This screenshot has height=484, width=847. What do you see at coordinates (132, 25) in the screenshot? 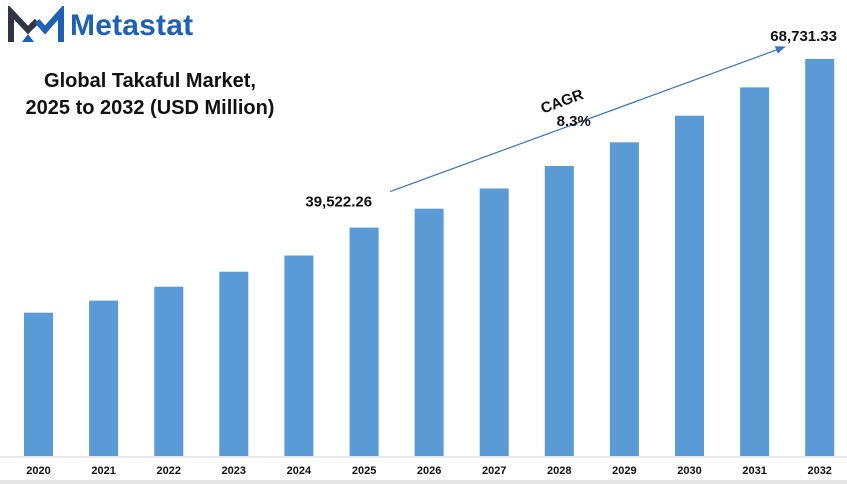
I see `brand-name: Metastat` at bounding box center [132, 25].